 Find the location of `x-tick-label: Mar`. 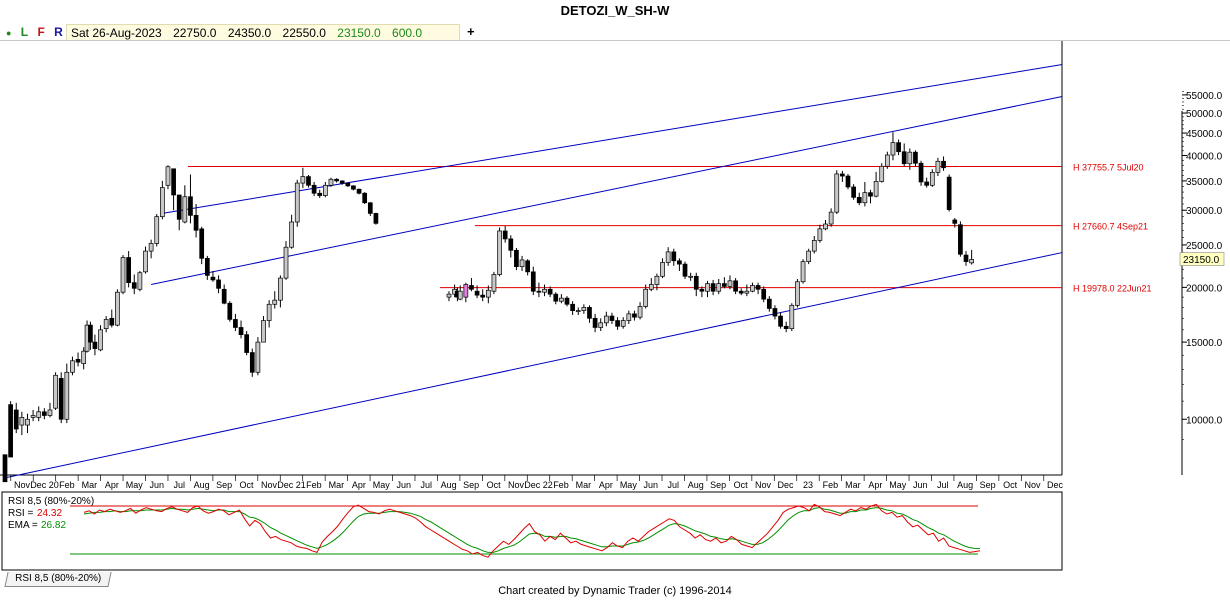

x-tick-label: Mar is located at coordinates (90, 485).